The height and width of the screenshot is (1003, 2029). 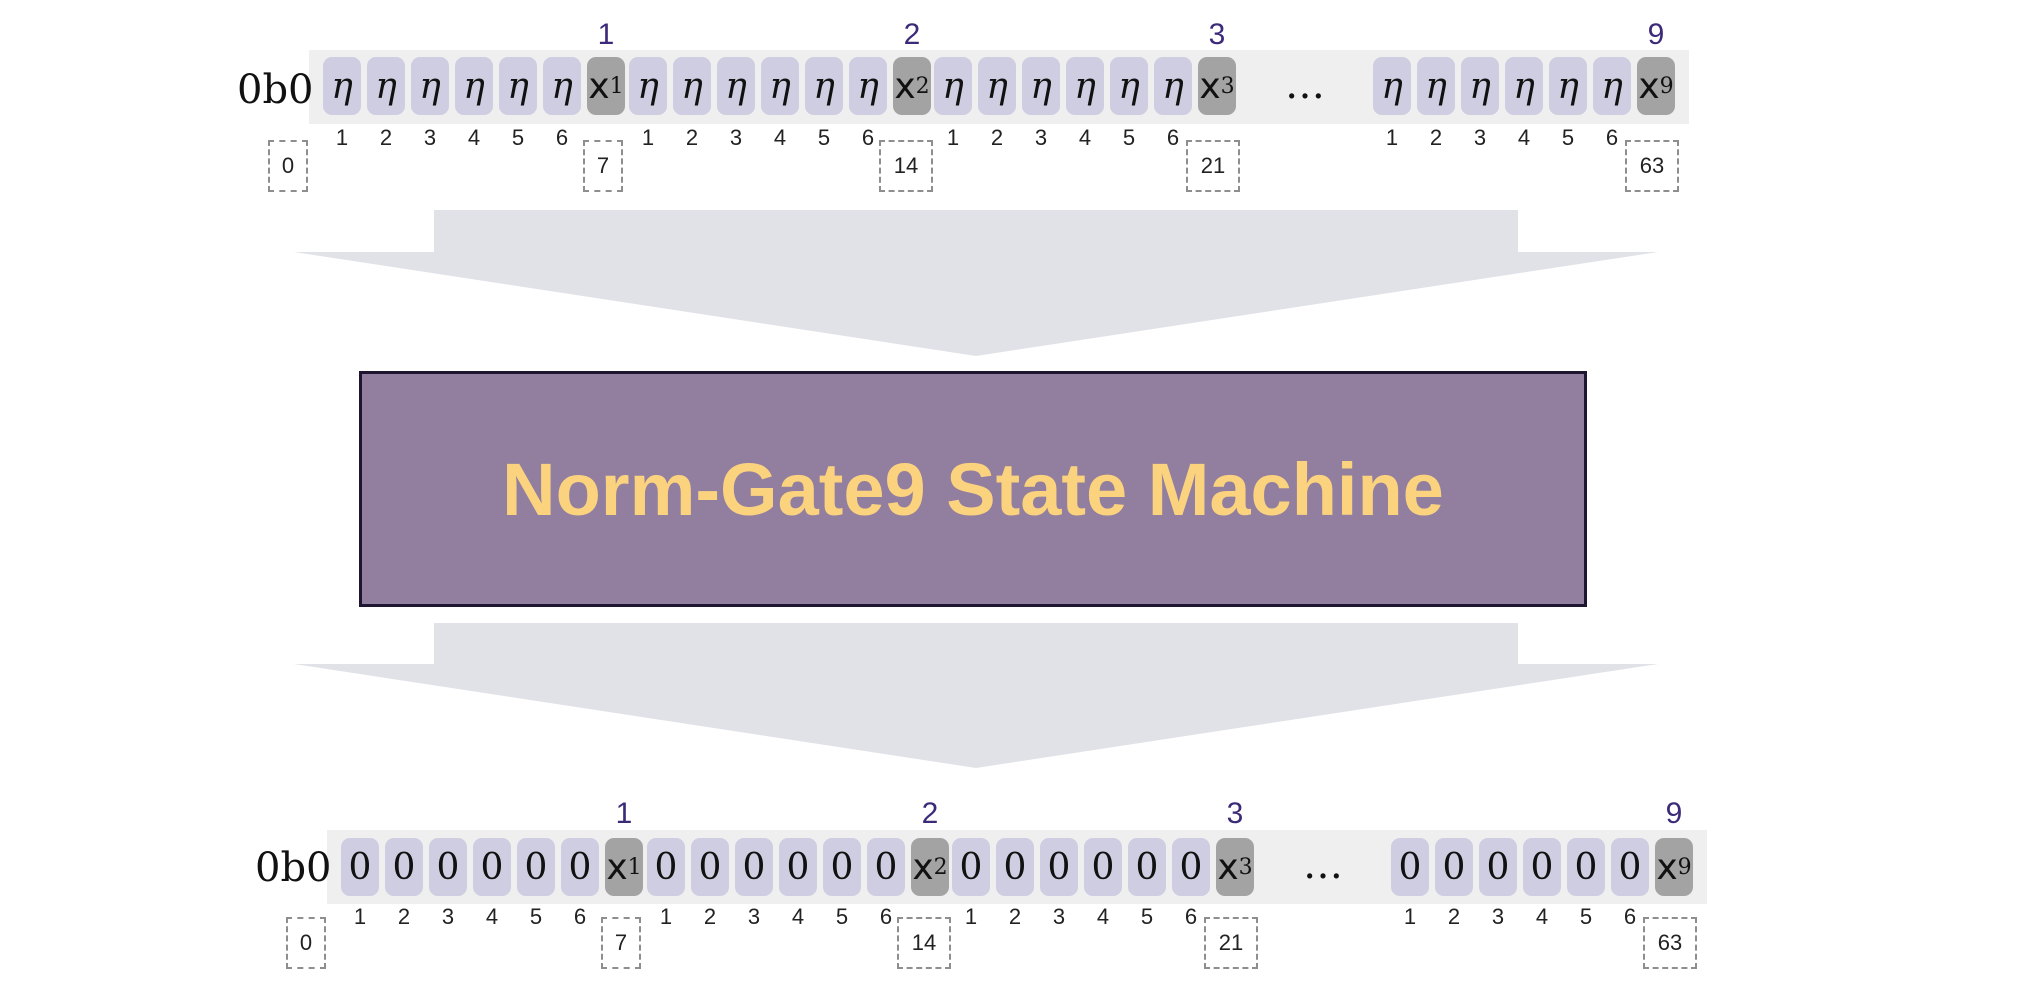 What do you see at coordinates (293, 868) in the screenshot?
I see `output-prefix: 0b0` at bounding box center [293, 868].